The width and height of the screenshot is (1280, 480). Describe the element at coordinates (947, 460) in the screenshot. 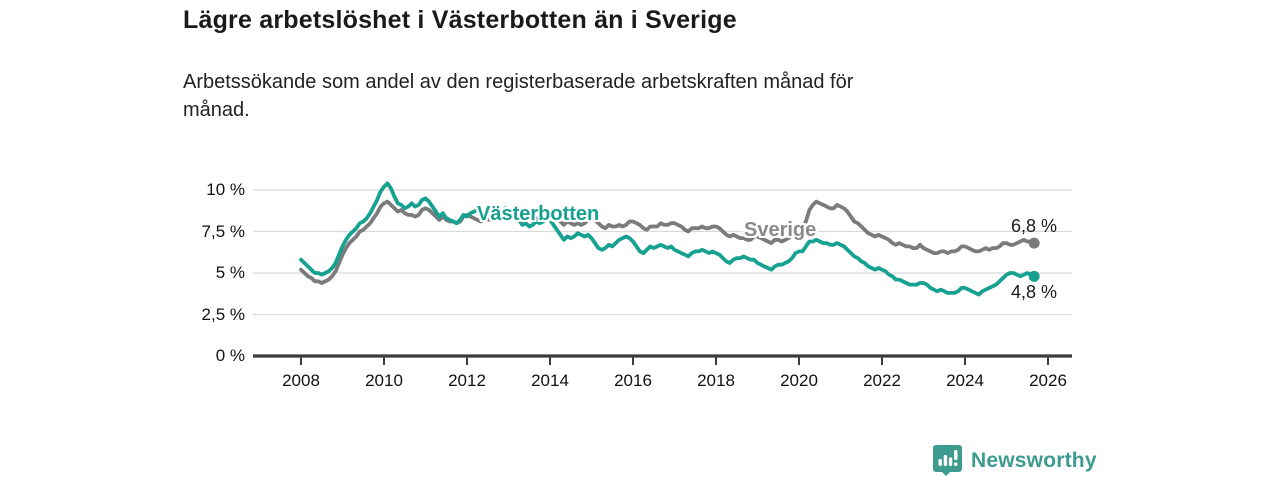

I see `newsworthy-chart-bubble-icon` at that location.